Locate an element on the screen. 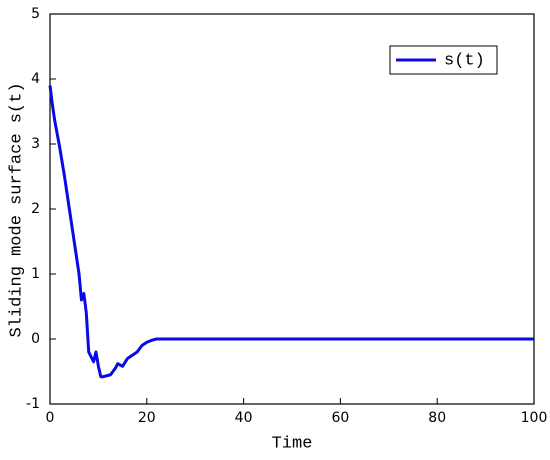 The height and width of the screenshot is (460, 550). x-tick-label: 80 is located at coordinates (437, 418).